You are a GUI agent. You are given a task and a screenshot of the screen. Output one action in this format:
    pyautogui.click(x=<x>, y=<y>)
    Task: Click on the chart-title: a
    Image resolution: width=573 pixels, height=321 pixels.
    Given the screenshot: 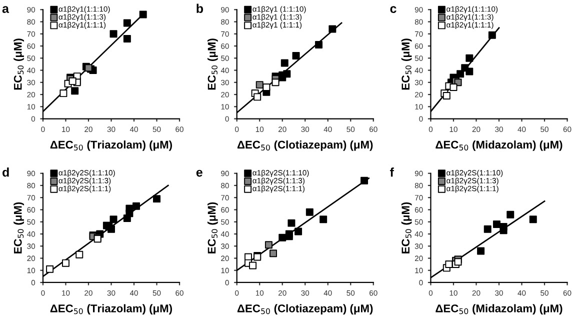 What is the action you would take?
    pyautogui.click(x=6, y=9)
    